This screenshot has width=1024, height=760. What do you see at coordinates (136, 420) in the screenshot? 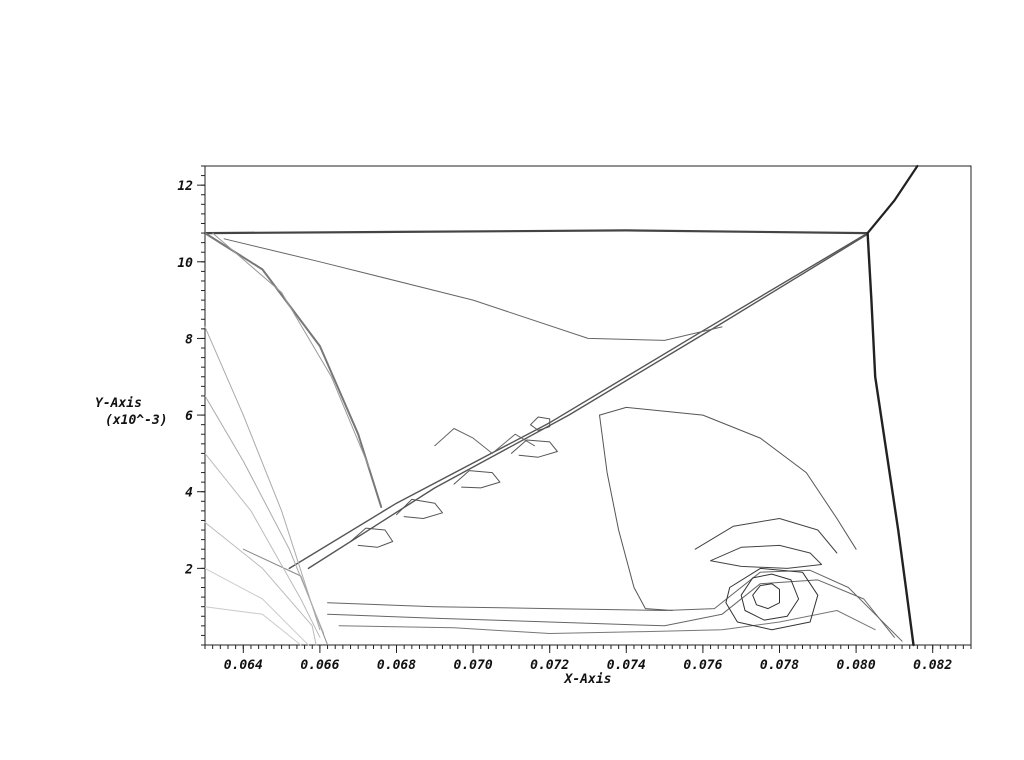
I see `y-axis-multiplier: (x10^-3)` at bounding box center [136, 420].